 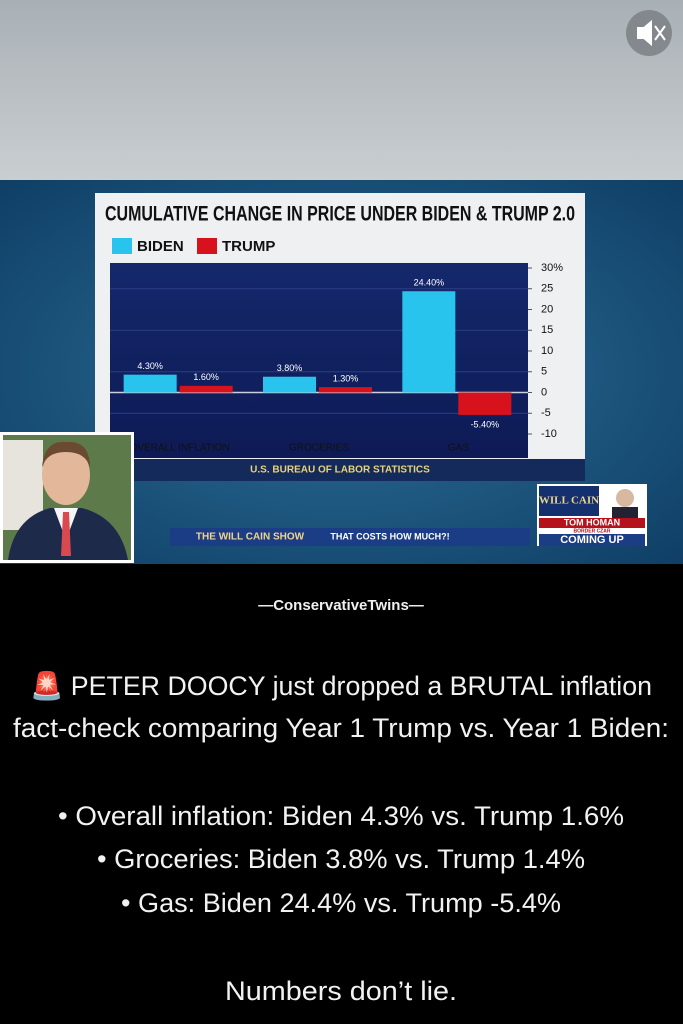 I want to click on promo-status-bar, so click(x=592, y=540).